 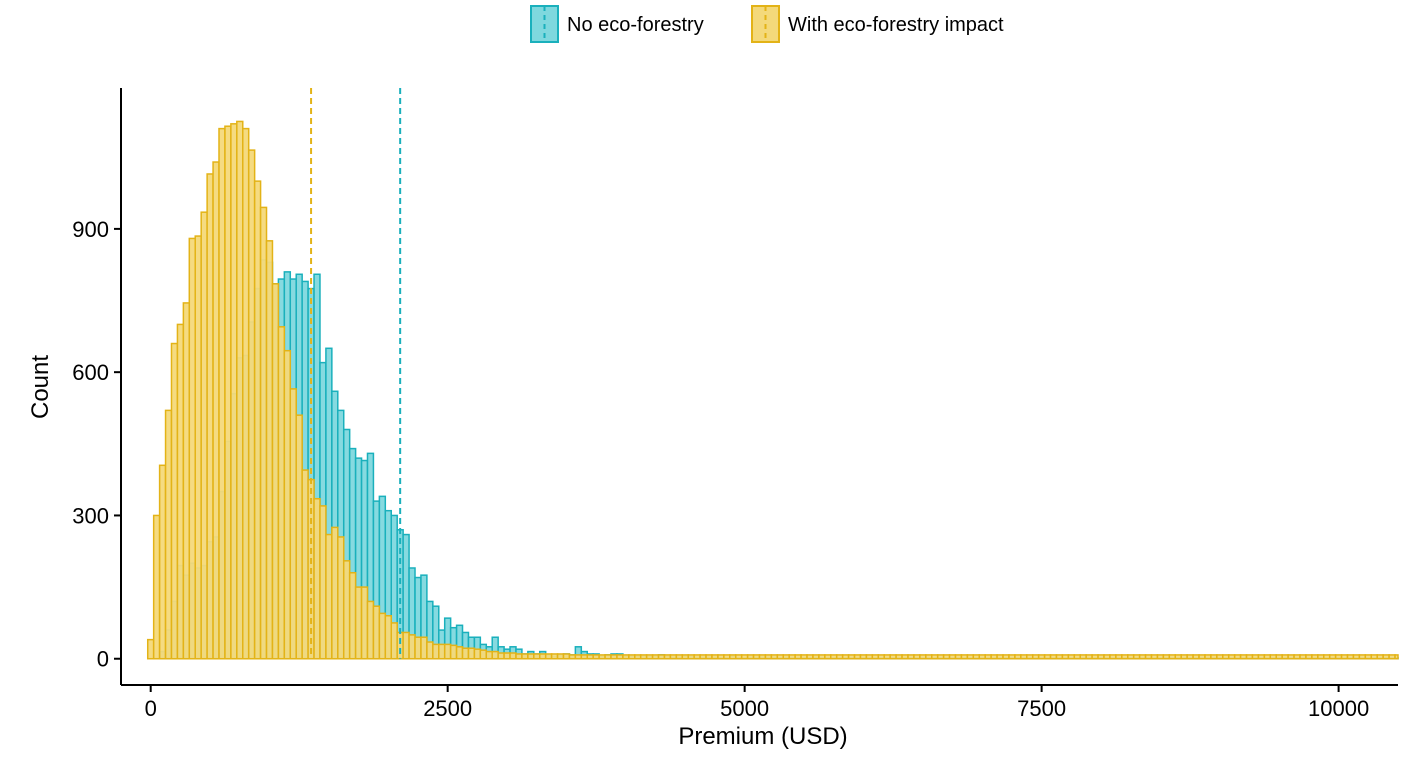 I want to click on x-tick-label: 0, so click(x=151, y=708).